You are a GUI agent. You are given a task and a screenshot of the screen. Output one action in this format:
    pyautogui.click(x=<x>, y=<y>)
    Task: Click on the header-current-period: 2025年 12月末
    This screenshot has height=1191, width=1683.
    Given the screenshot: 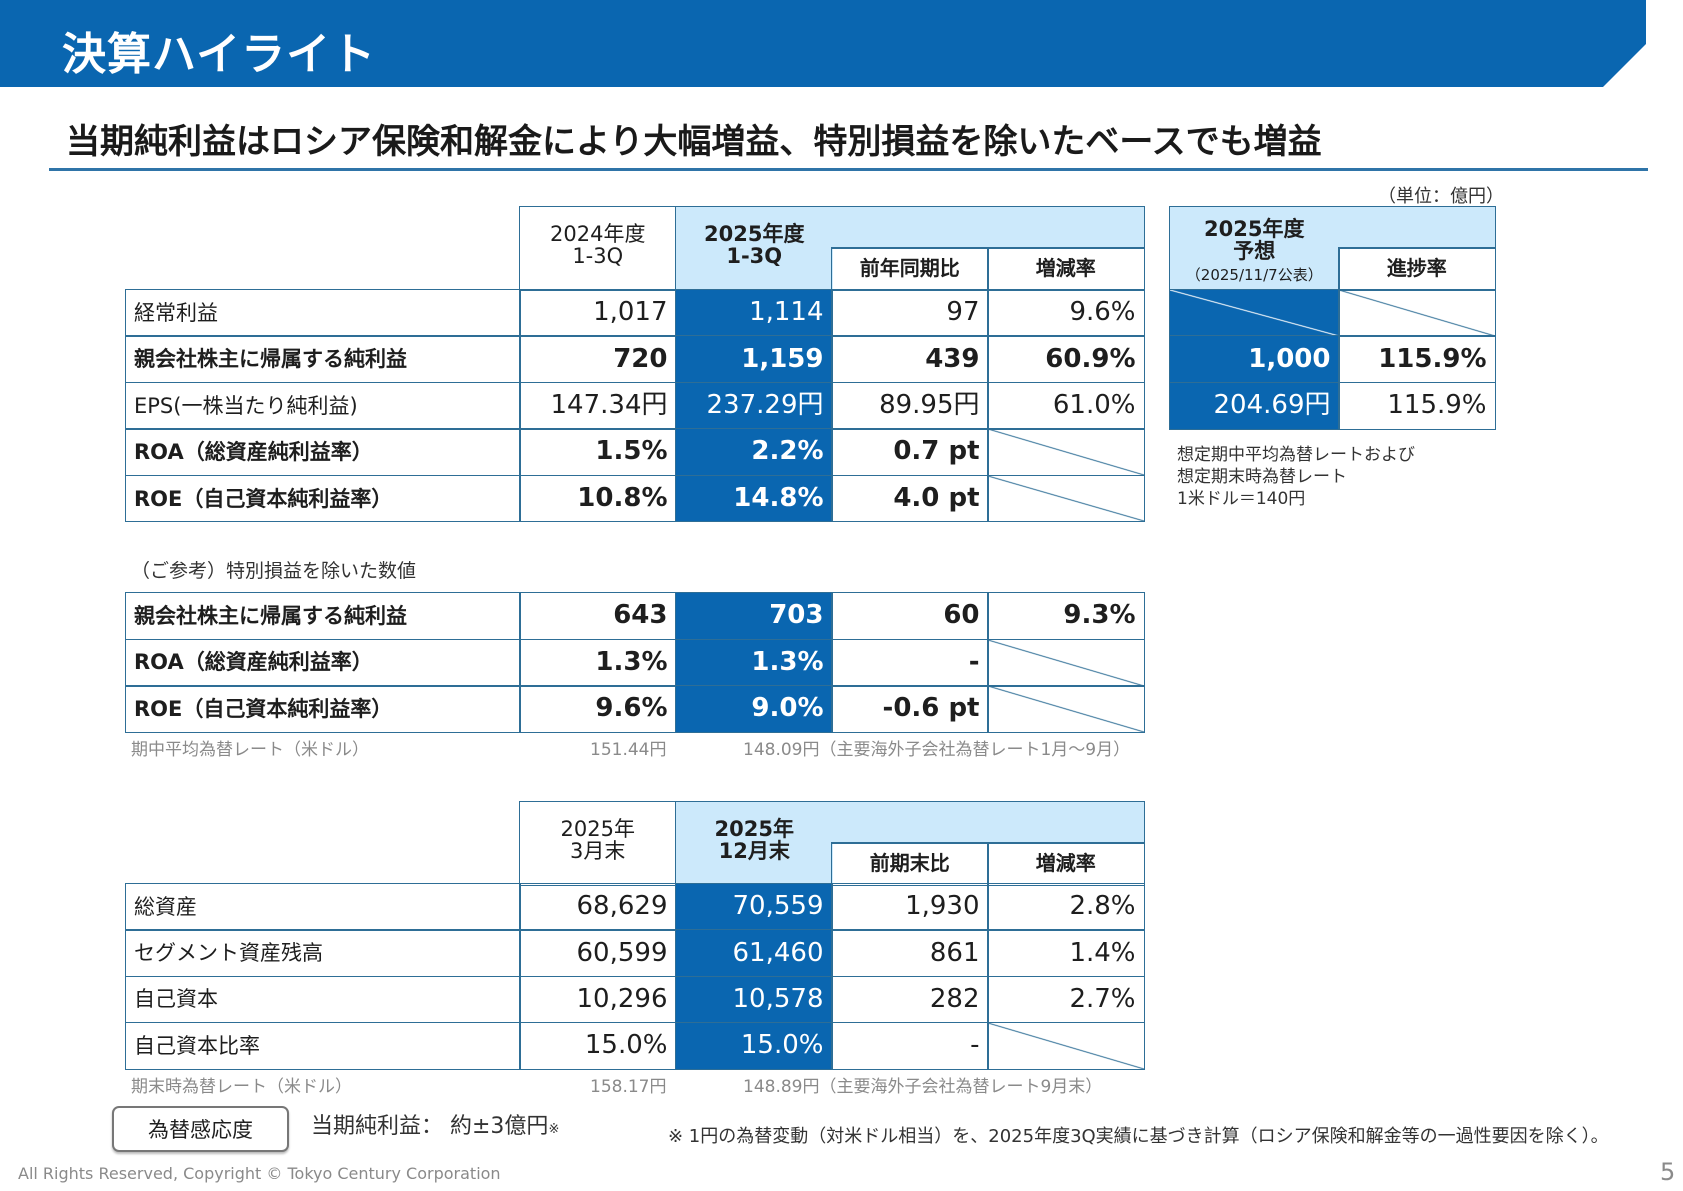 What is the action you would take?
    pyautogui.click(x=754, y=843)
    